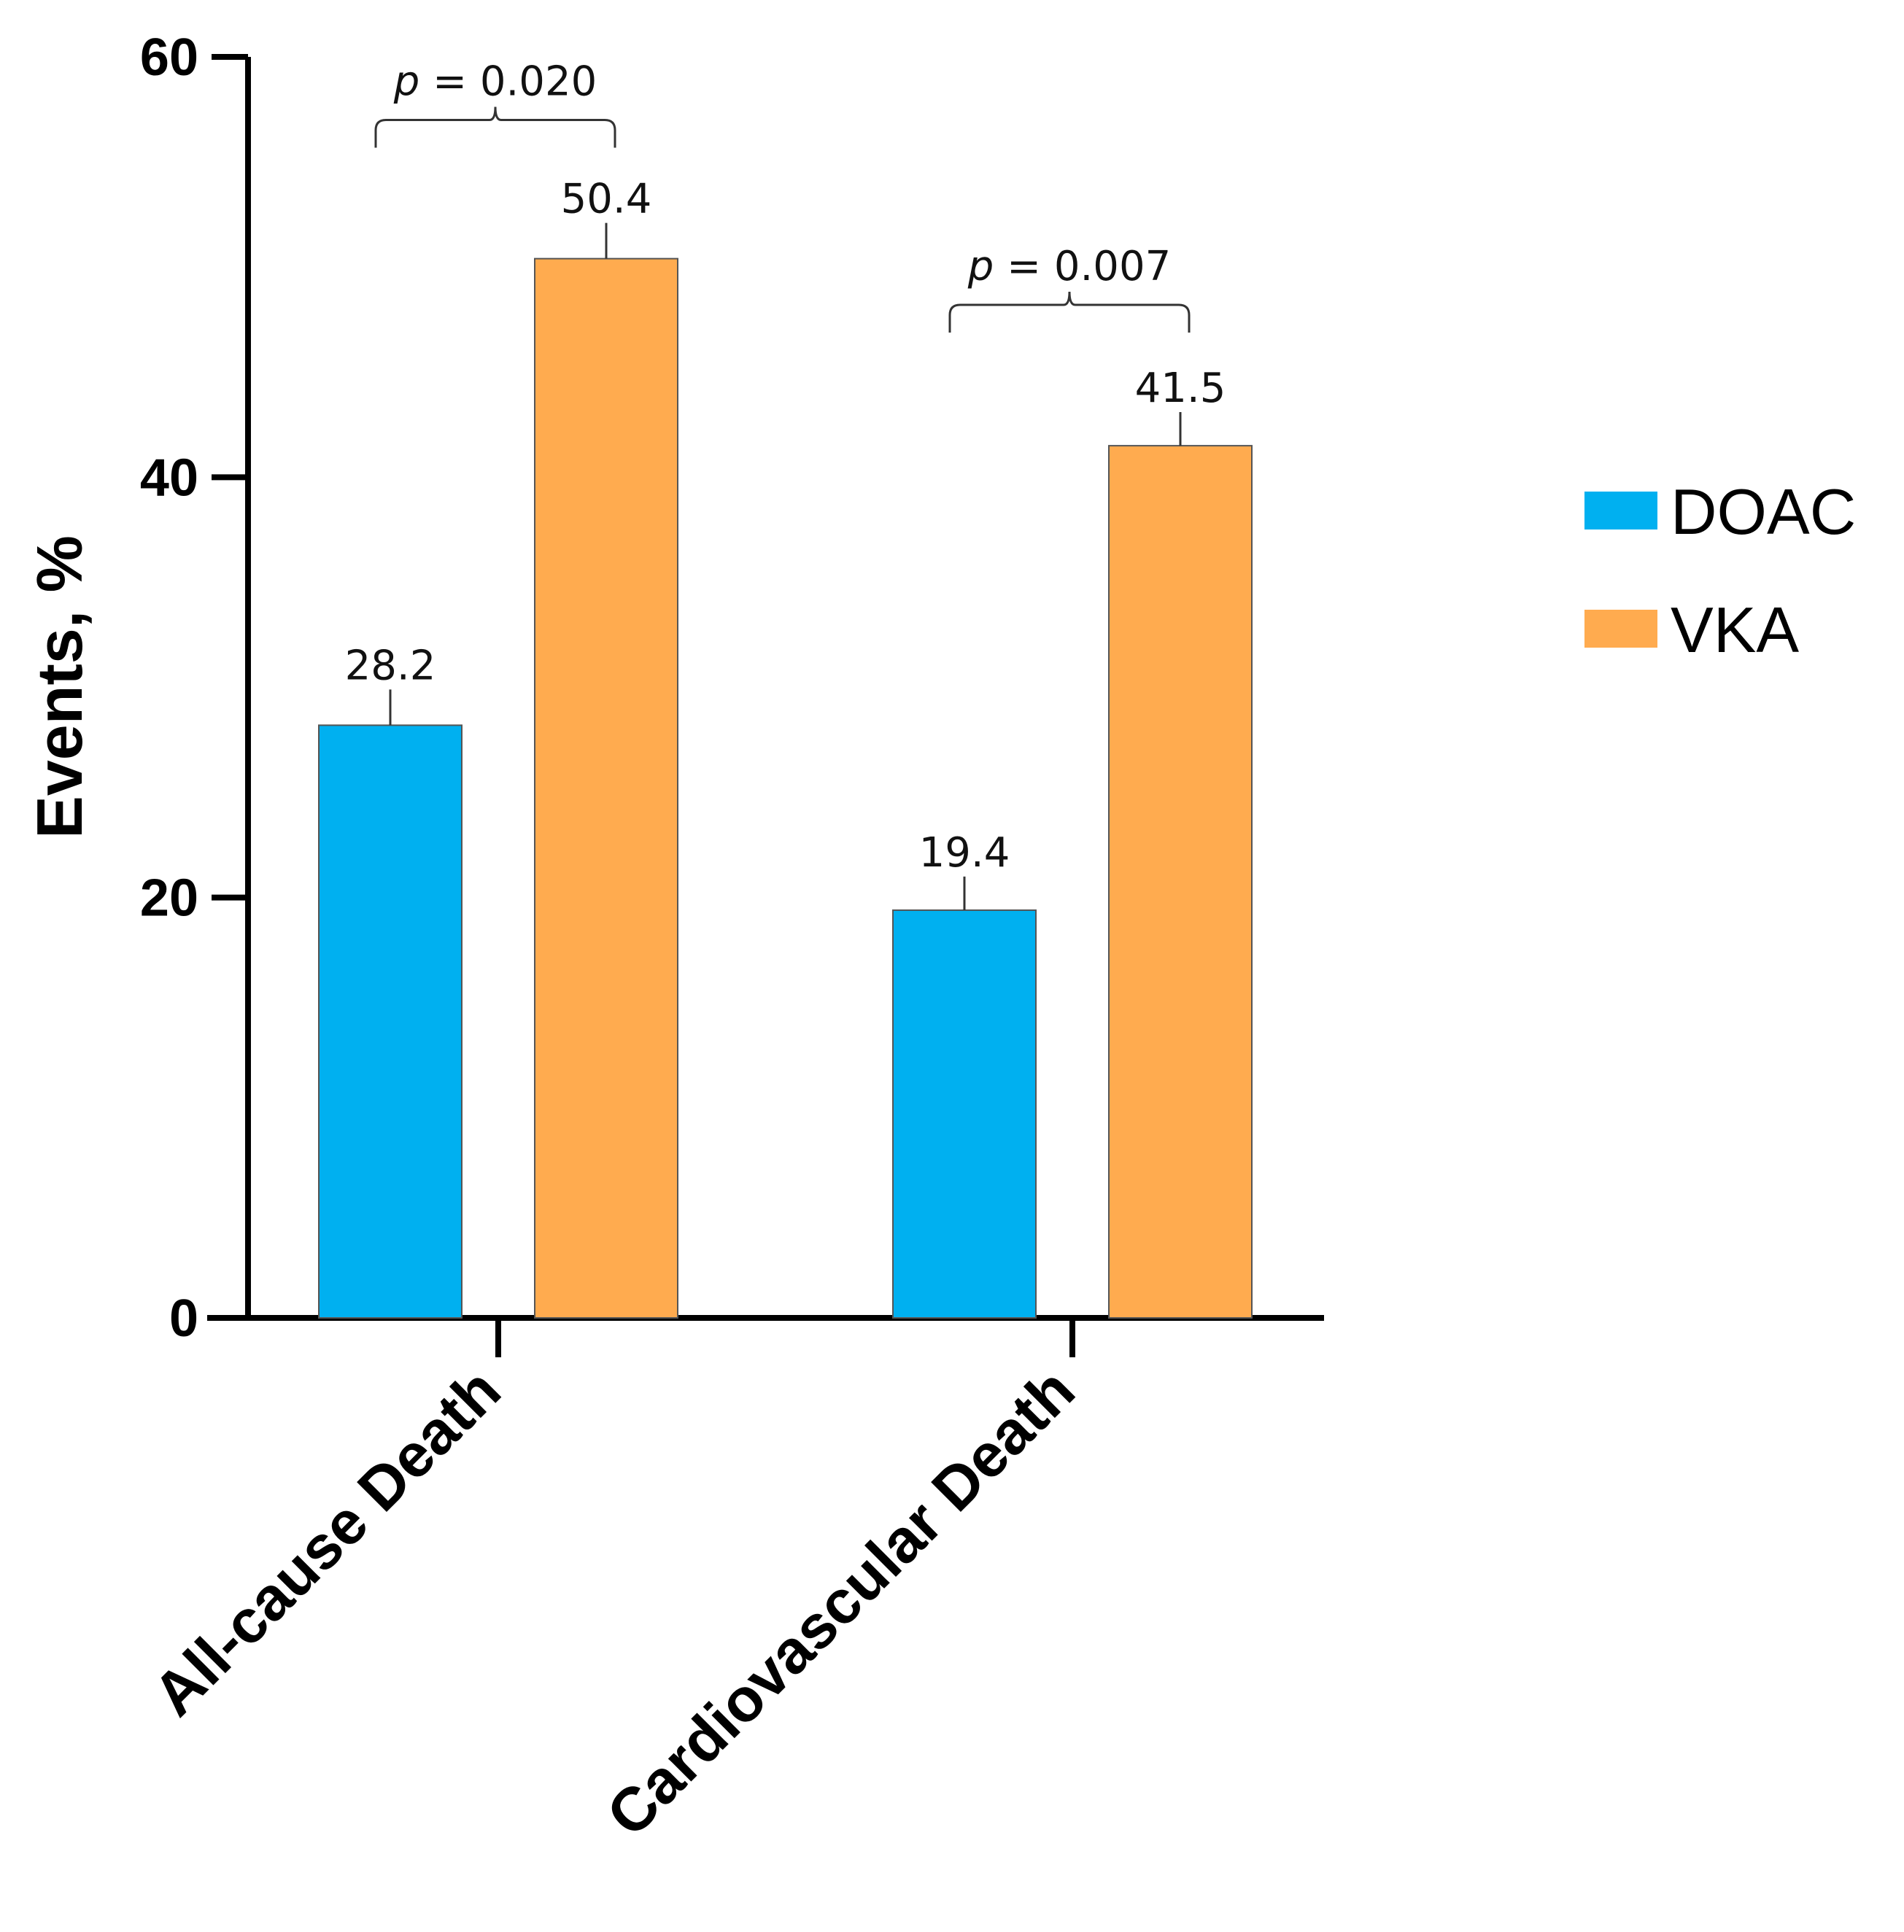  I want to click on p-value-label: p = 0.007, so click(1069, 267).